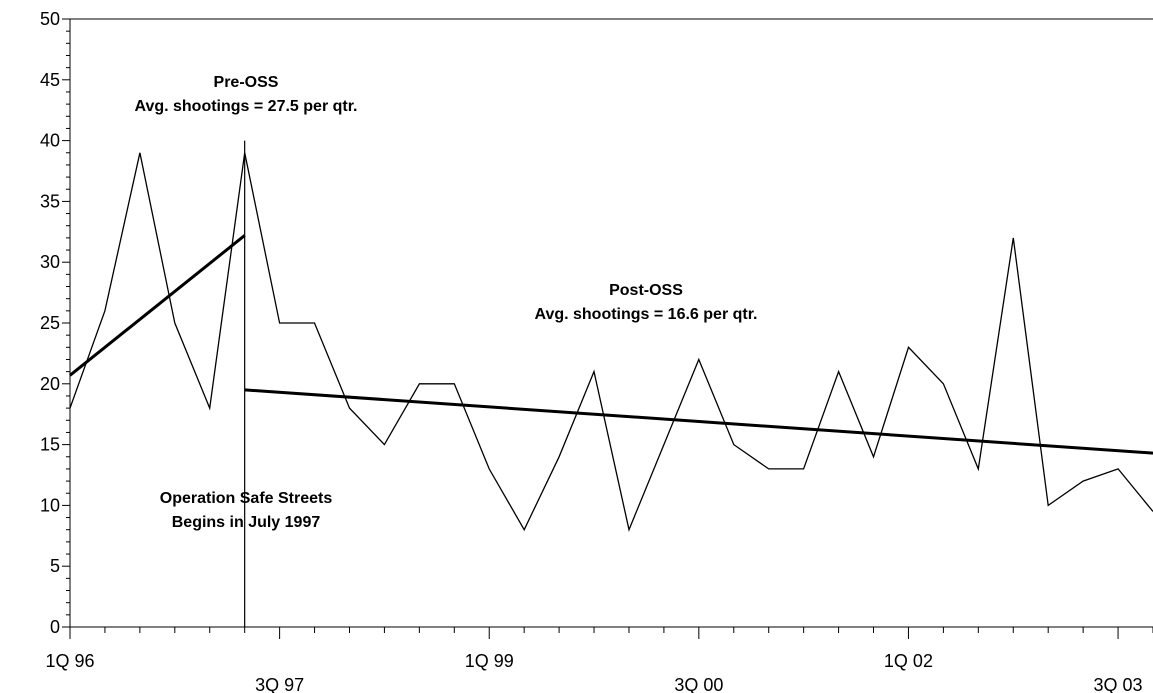 The width and height of the screenshot is (1153, 693). I want to click on post-oss-average: Avg. shootings = 16.6 per qtr., so click(645, 314).